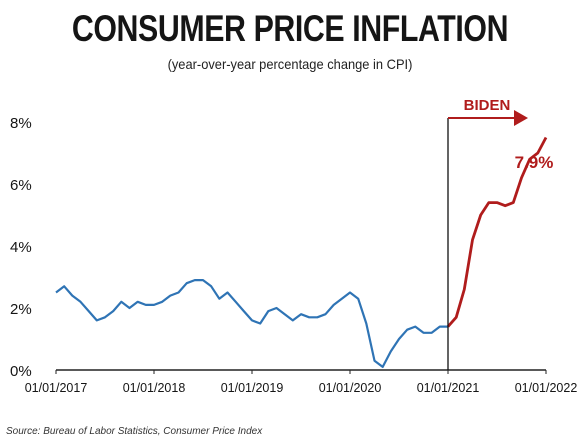 The width and height of the screenshot is (580, 444). What do you see at coordinates (21, 247) in the screenshot?
I see `y-tick-label: 4%` at bounding box center [21, 247].